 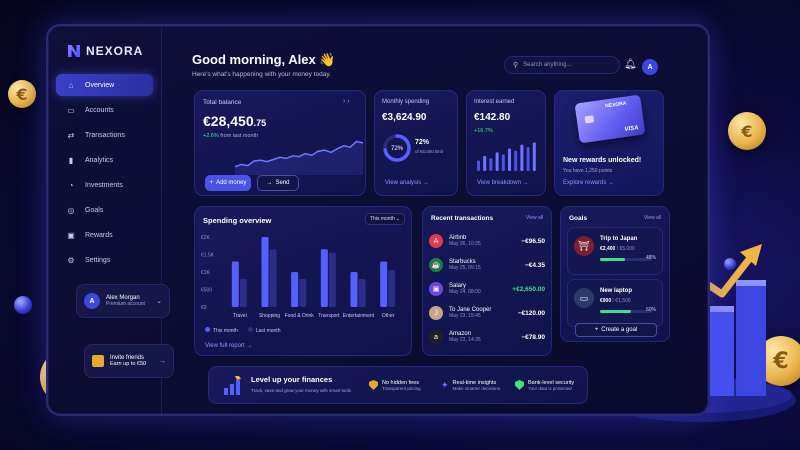 What do you see at coordinates (534, 265) in the screenshot?
I see `transaction-amount: −€4.35` at bounding box center [534, 265].